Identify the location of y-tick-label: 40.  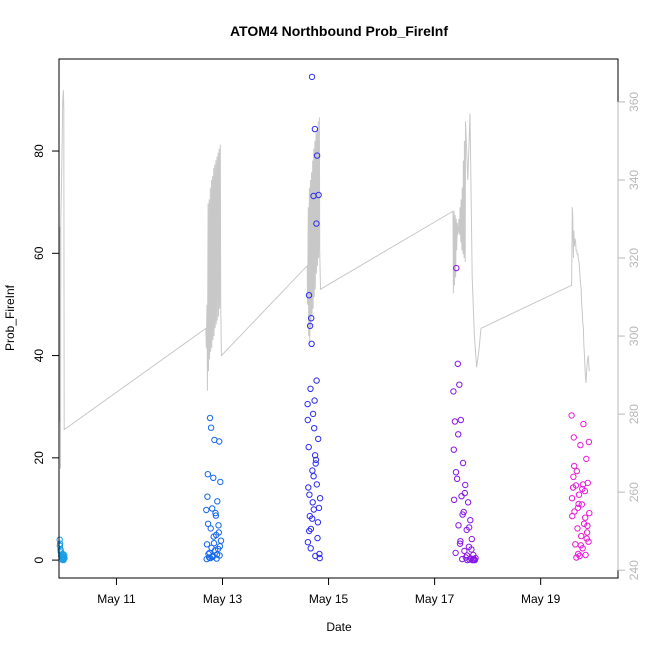
(39, 356).